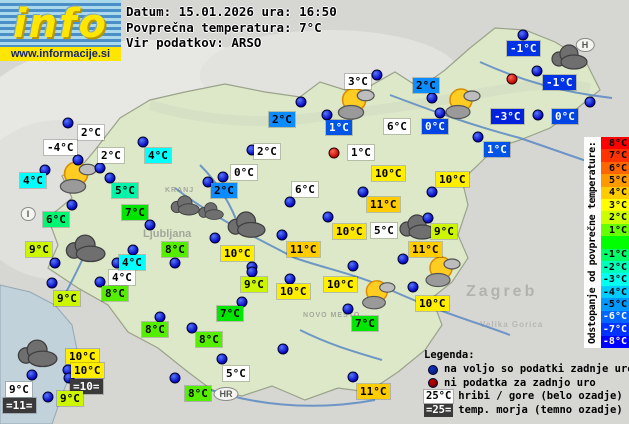  I want to click on scale-band: 5°C, so click(615, 180).